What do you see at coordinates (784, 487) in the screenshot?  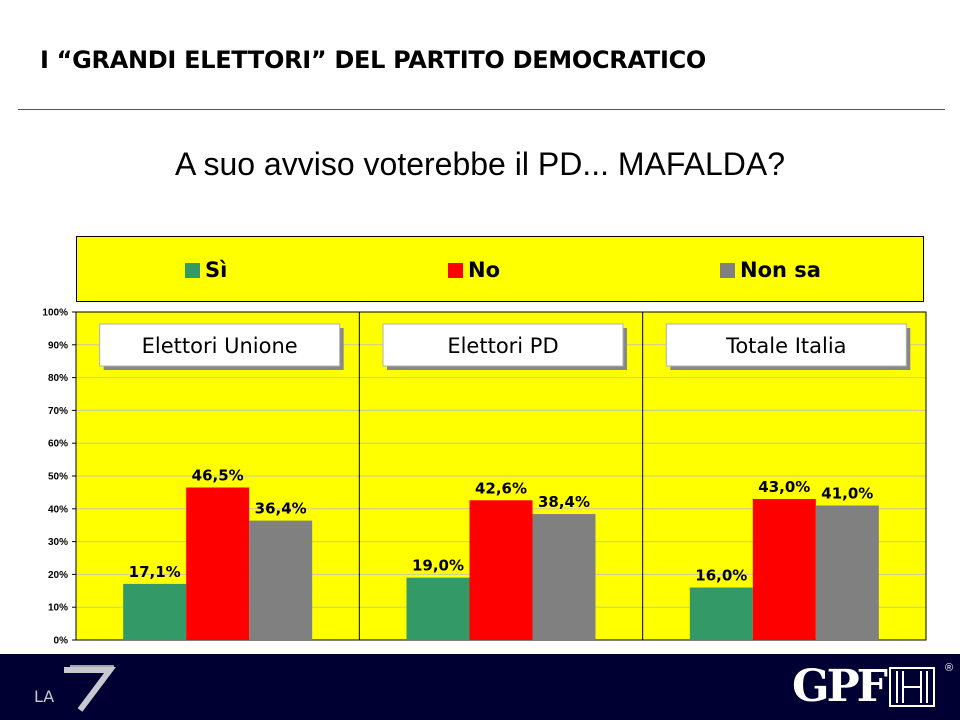 I see `data-label: 43,0%` at bounding box center [784, 487].